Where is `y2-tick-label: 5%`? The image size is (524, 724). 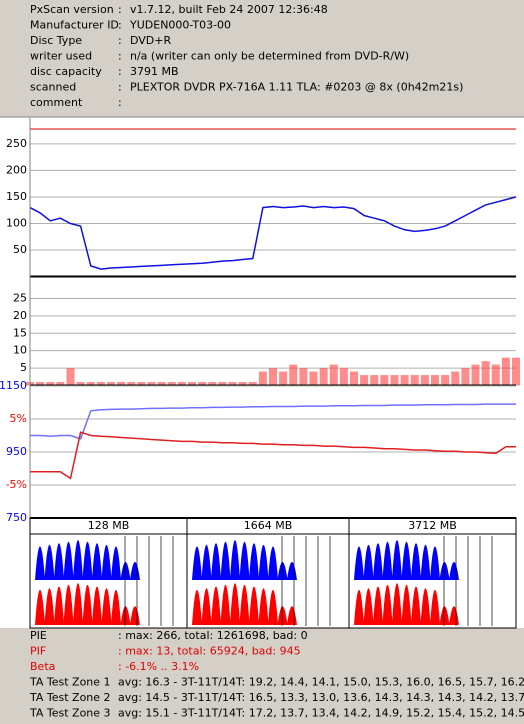
y2-tick-label: 5% is located at coordinates (18, 418).